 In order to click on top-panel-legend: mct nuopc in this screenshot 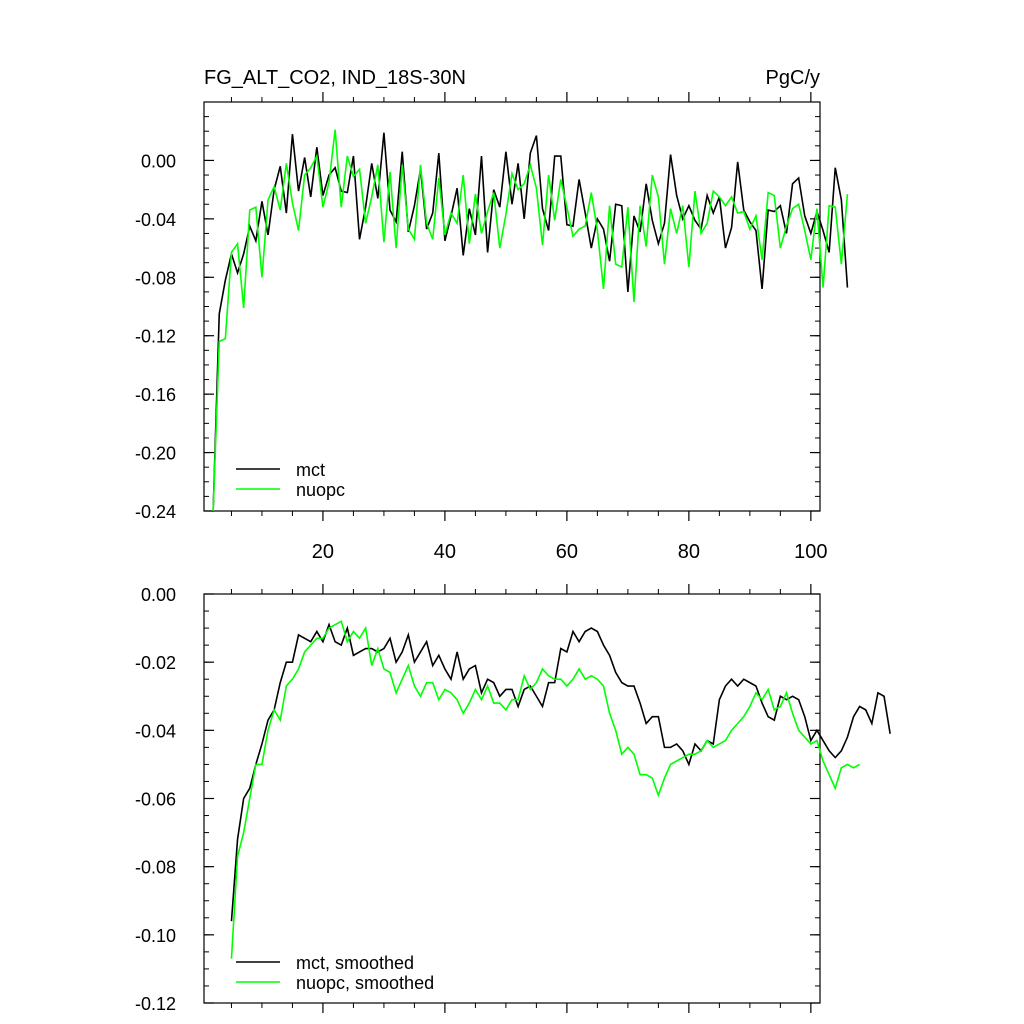, I will do `click(290, 480)`.